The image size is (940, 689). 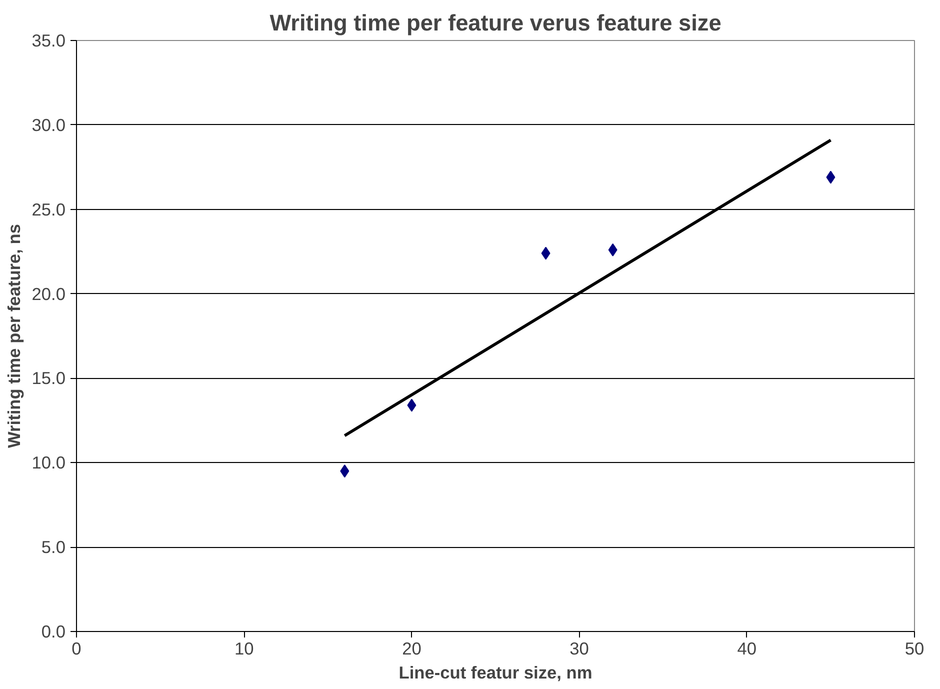 I want to click on y-tick-label: 0.0, so click(x=53, y=632).